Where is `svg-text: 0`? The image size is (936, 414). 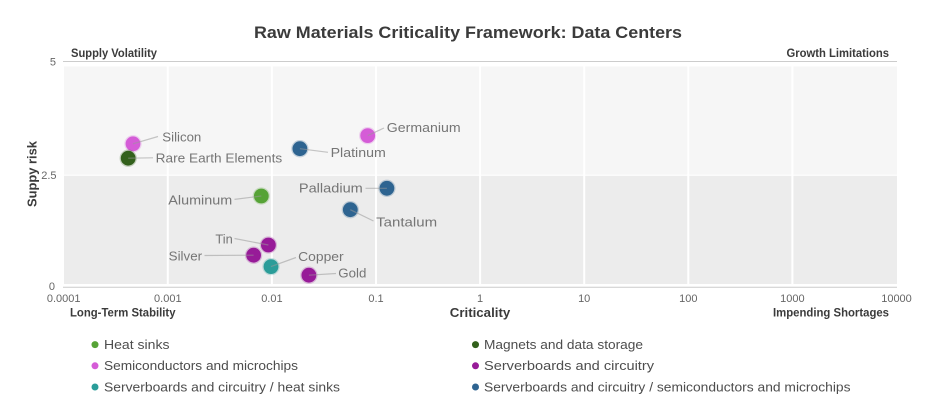
svg-text: 0 is located at coordinates (52, 287).